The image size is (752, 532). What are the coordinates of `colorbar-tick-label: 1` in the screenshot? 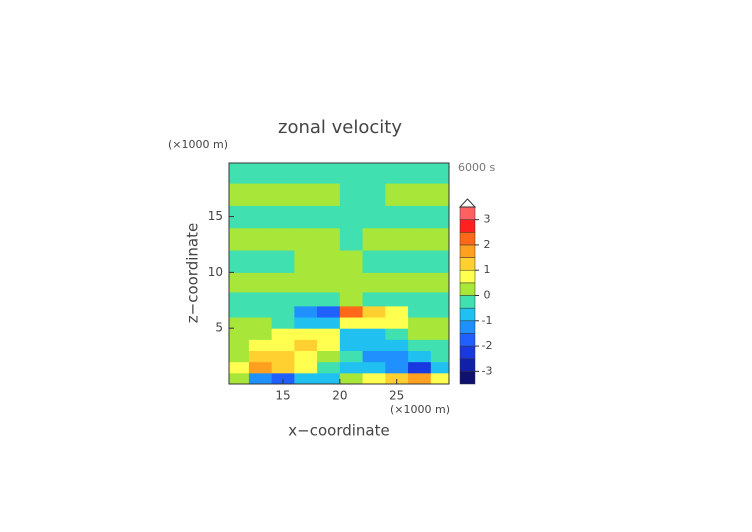 It's located at (487, 269).